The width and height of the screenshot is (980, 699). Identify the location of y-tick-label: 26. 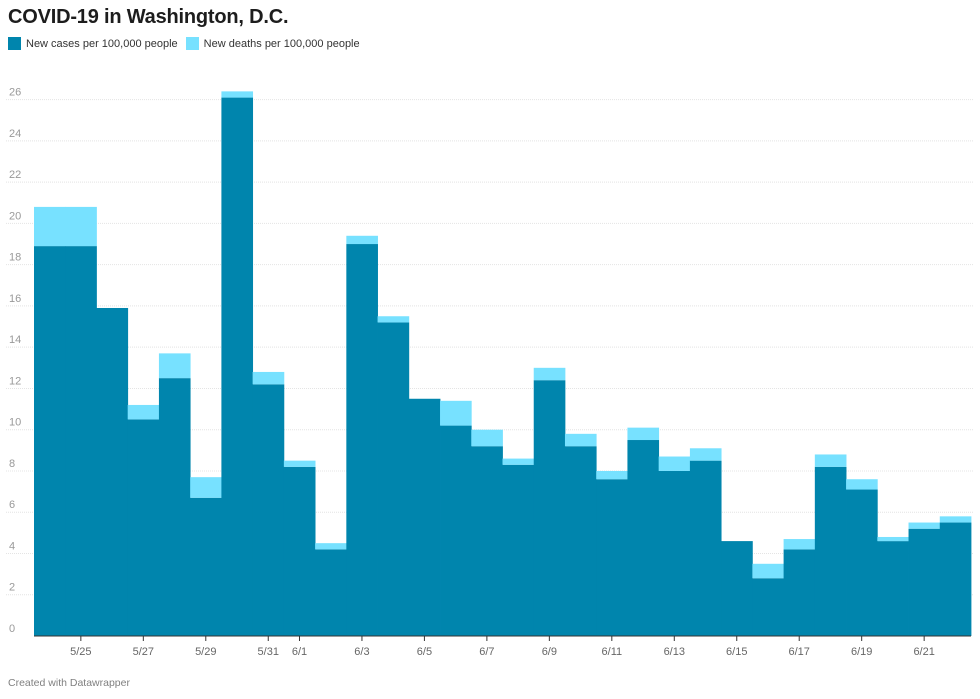
(15, 93).